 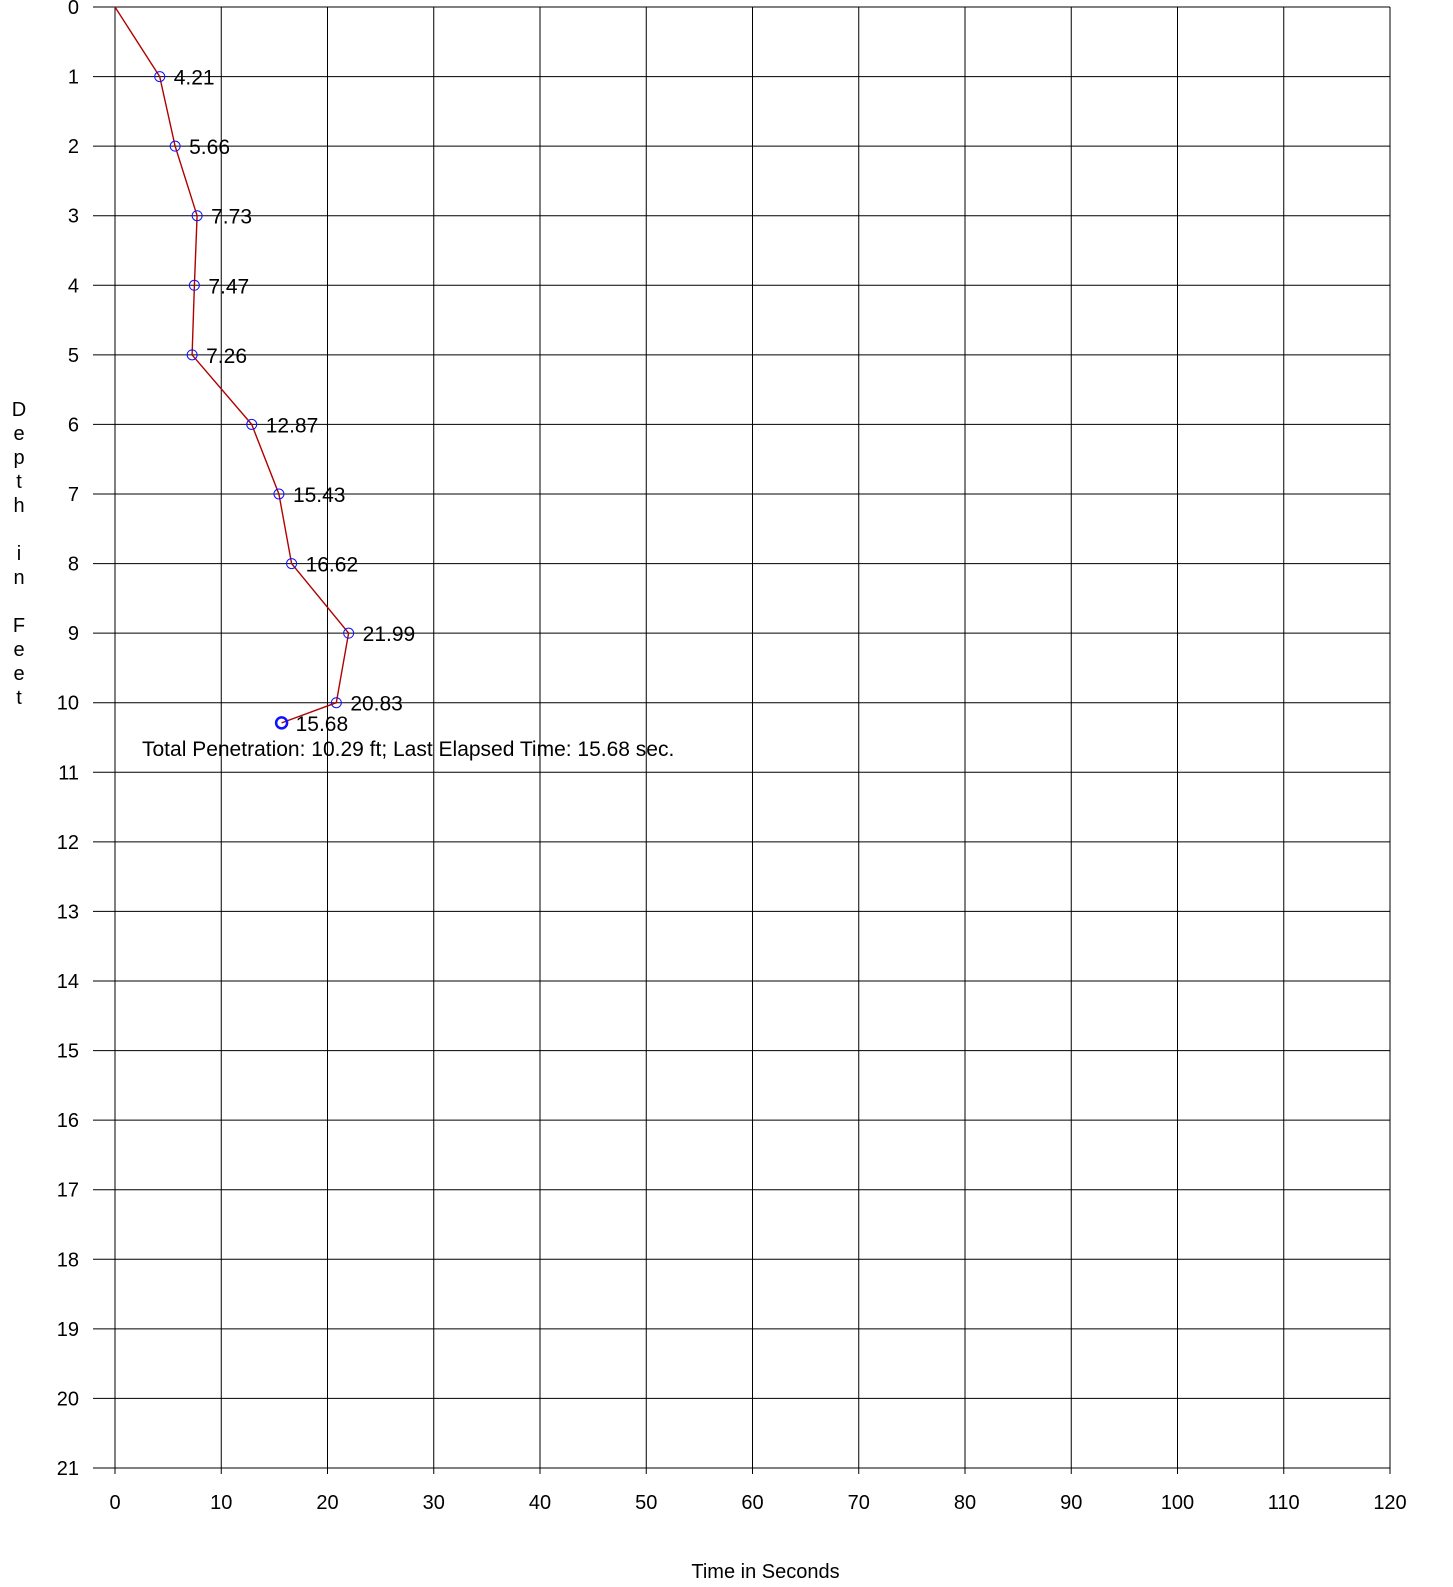 I want to click on y-axis-label-letter: p, so click(x=18, y=458).